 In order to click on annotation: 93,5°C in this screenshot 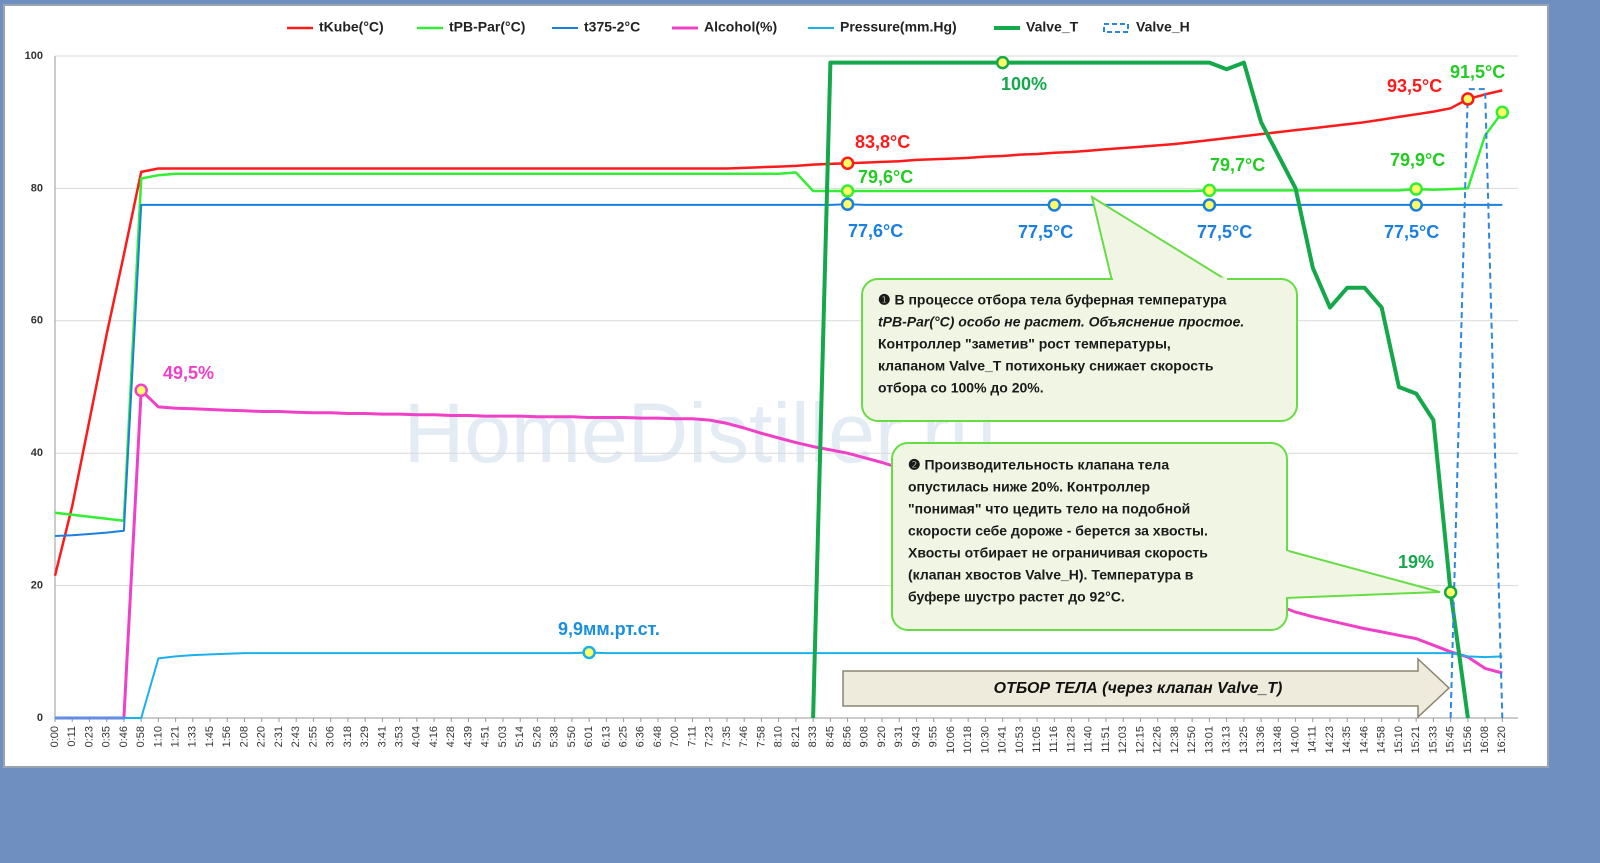, I will do `click(1414, 86)`.